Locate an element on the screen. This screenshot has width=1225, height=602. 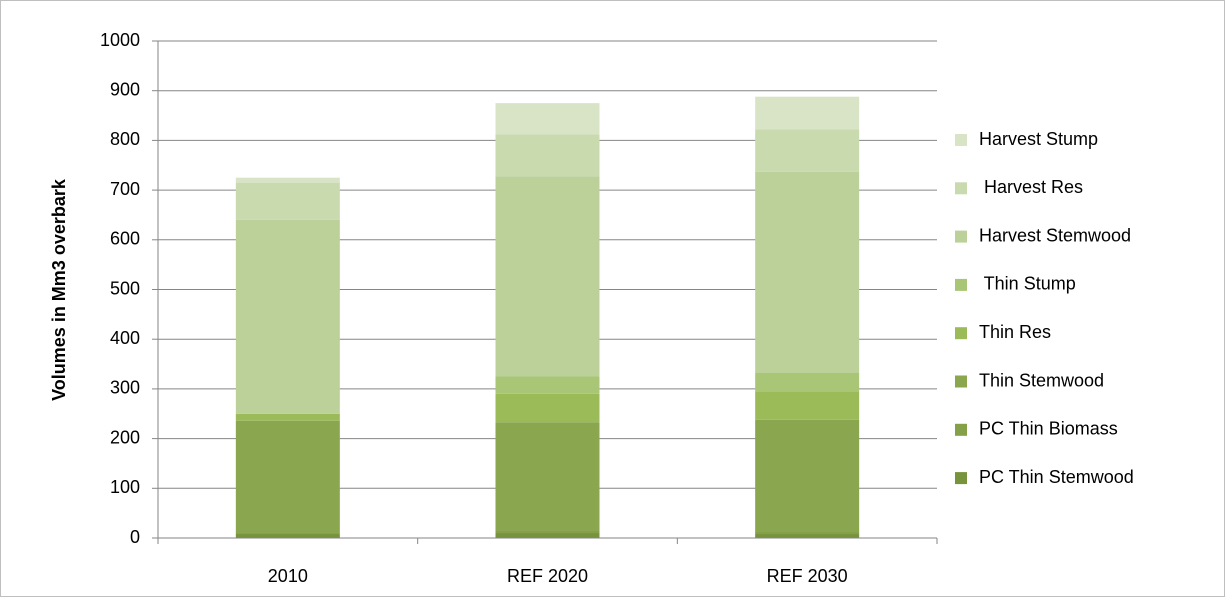
x-tick-label: REF 2030 is located at coordinates (807, 576).